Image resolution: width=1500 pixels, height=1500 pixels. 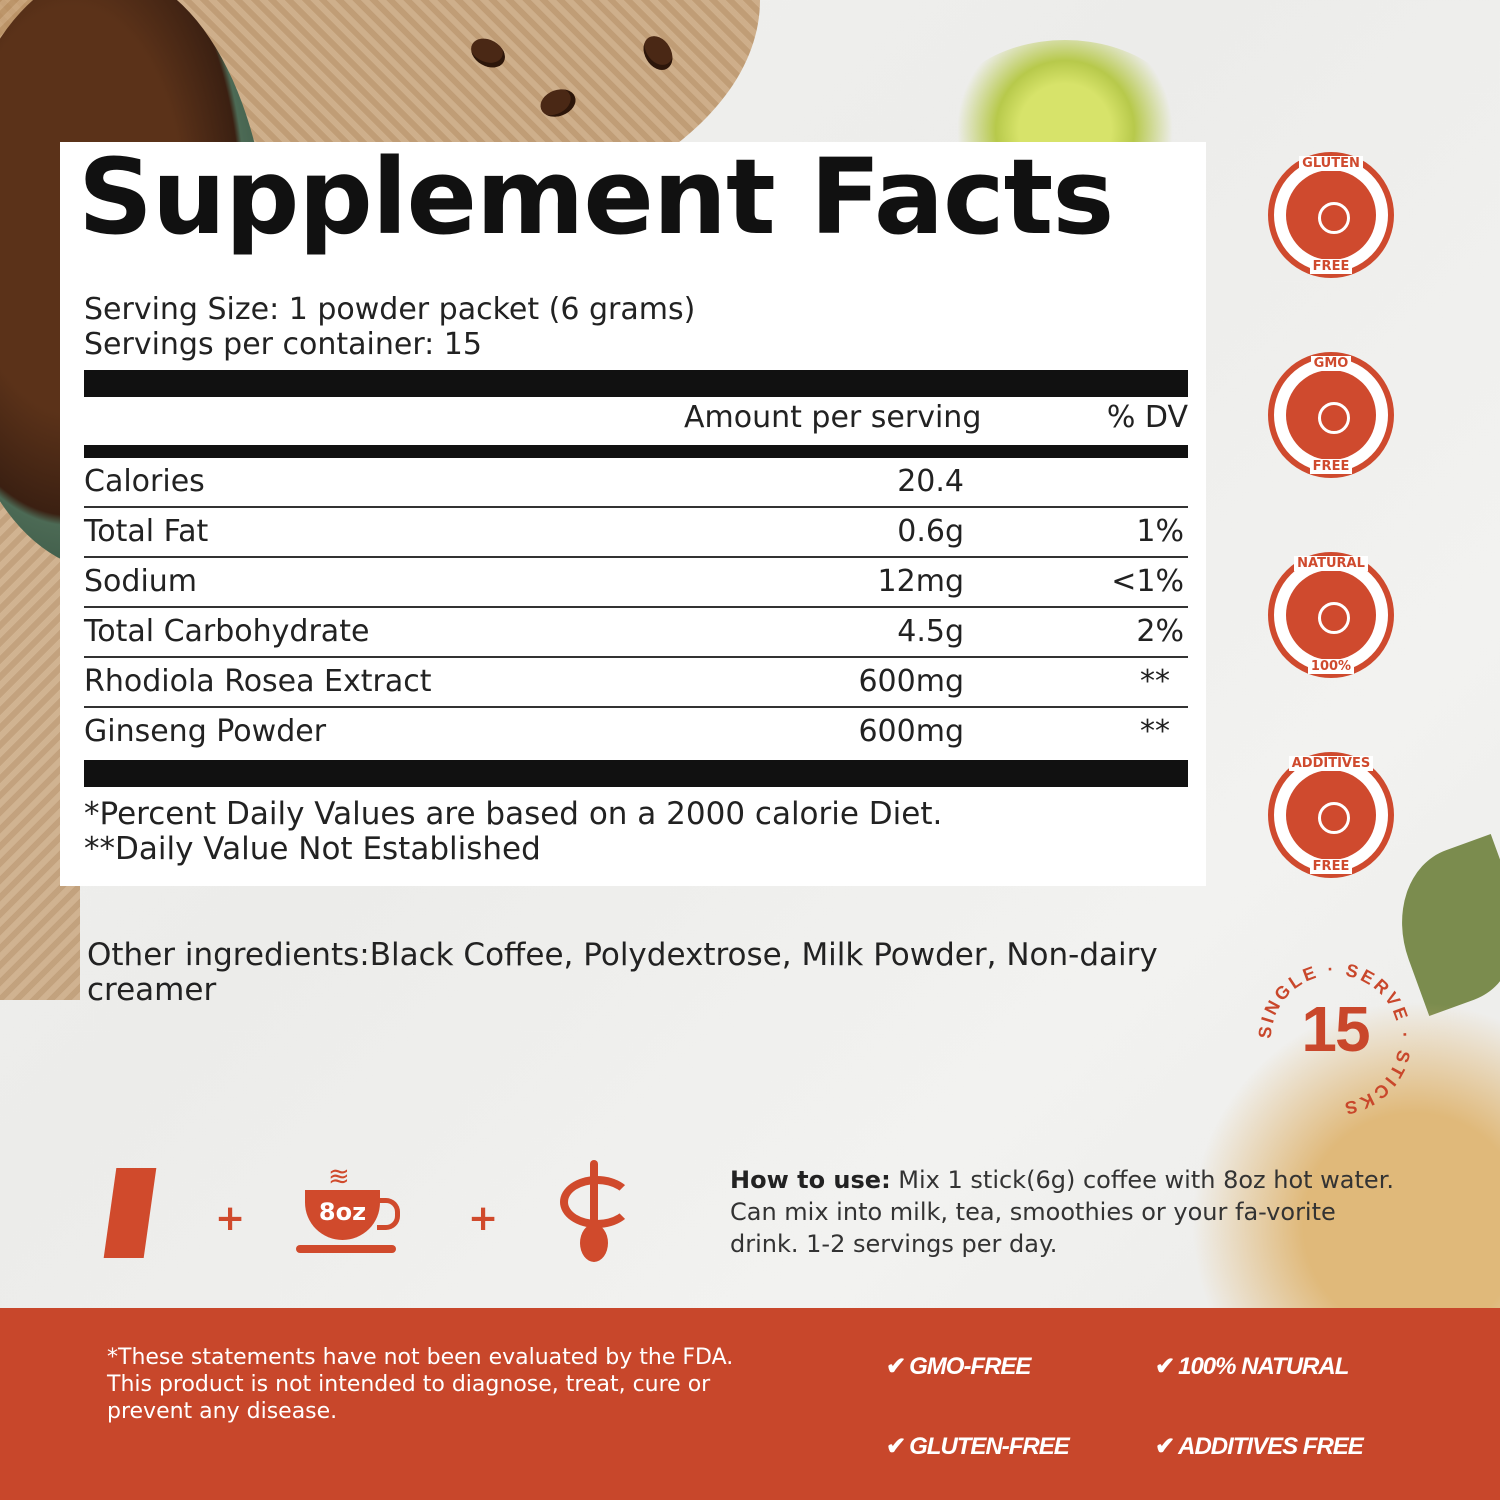 I want to click on stir-spoon-icon, so click(x=597, y=1215).